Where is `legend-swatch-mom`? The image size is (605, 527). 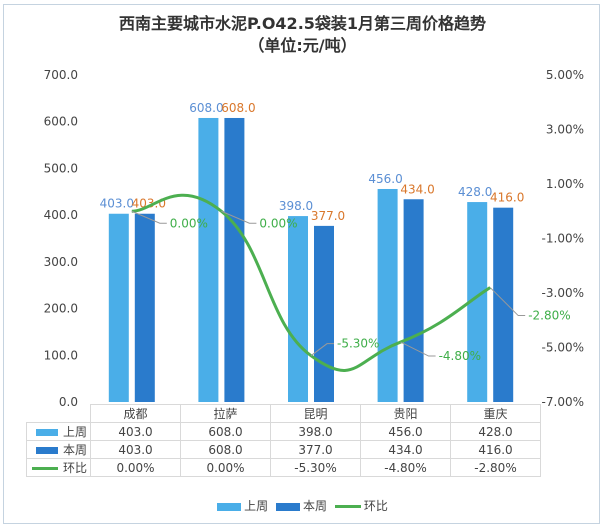 legend-swatch-mom is located at coordinates (44, 468).